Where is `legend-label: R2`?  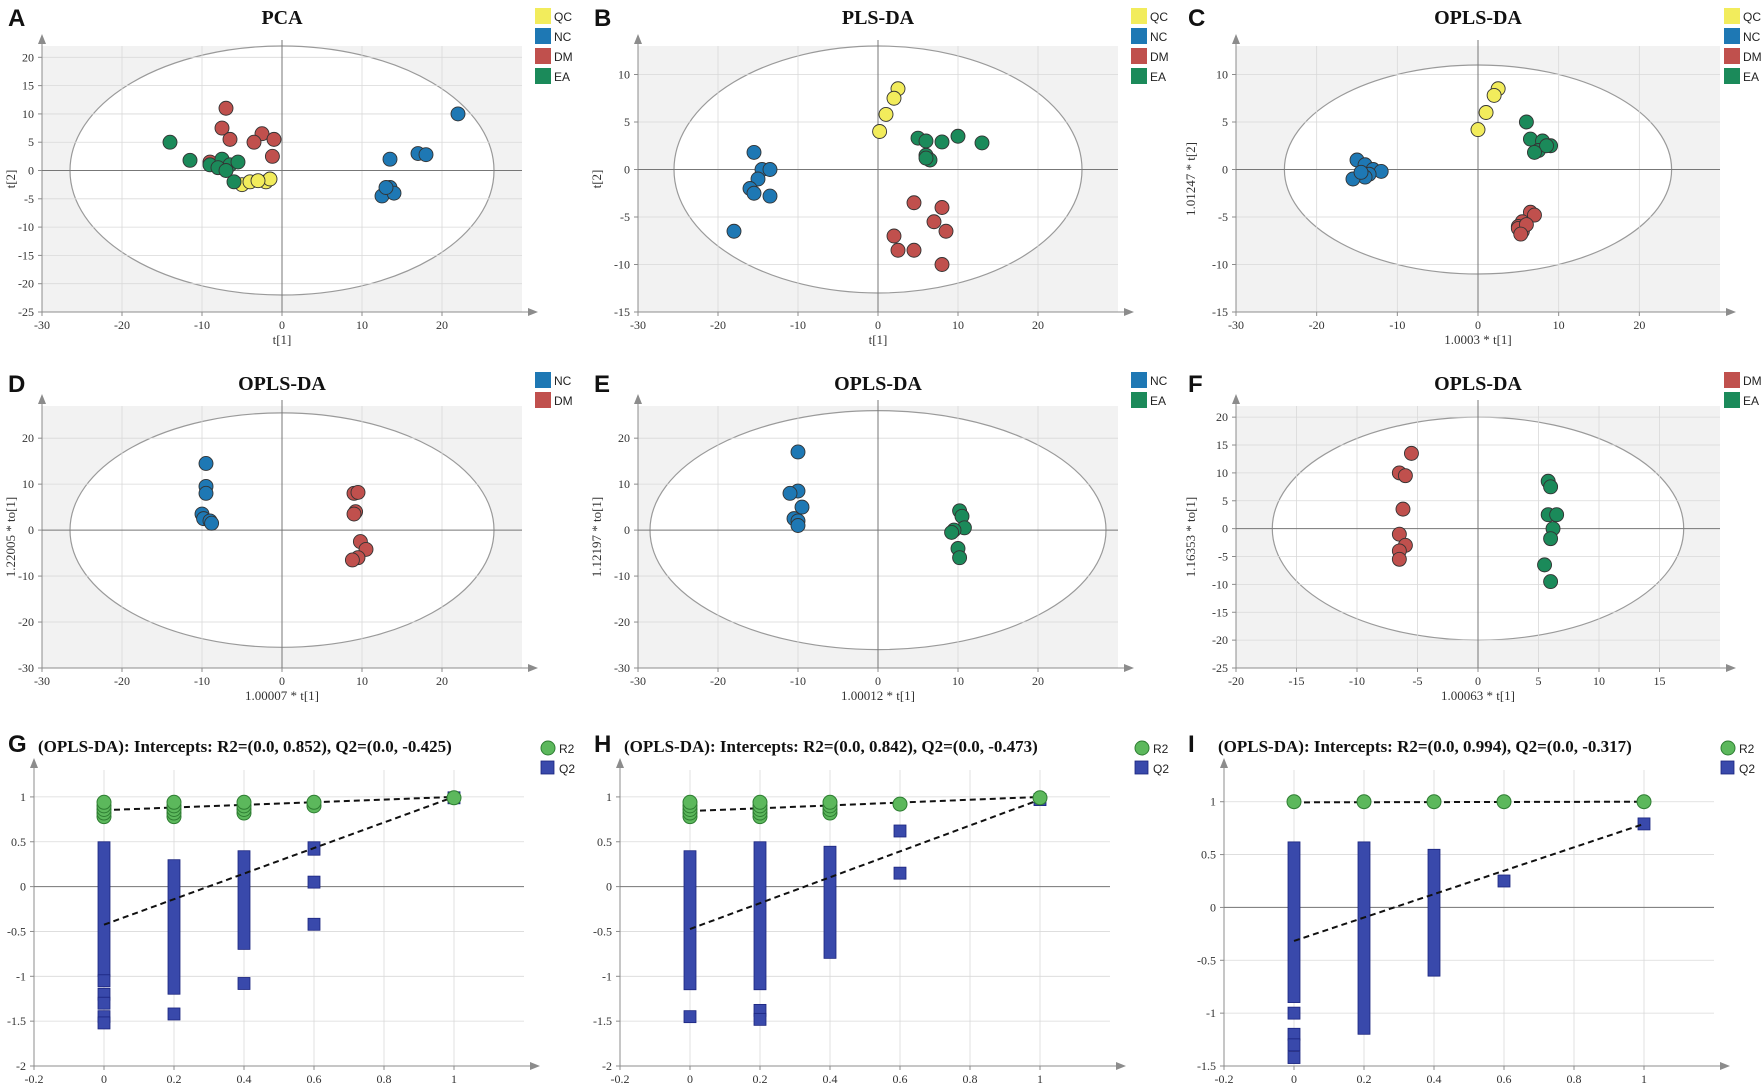 legend-label: R2 is located at coordinates (1747, 749).